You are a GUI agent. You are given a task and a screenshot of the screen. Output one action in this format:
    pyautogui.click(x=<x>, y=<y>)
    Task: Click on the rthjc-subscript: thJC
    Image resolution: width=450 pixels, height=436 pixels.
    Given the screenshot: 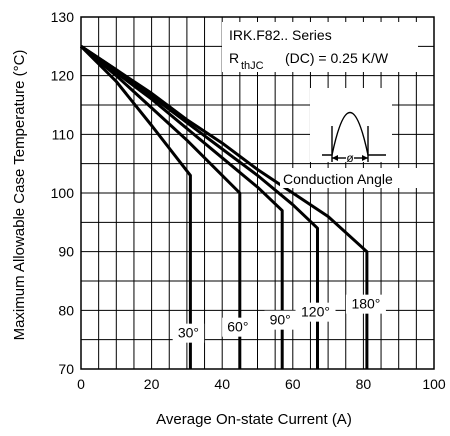 What is the action you would take?
    pyautogui.click(x=252, y=66)
    